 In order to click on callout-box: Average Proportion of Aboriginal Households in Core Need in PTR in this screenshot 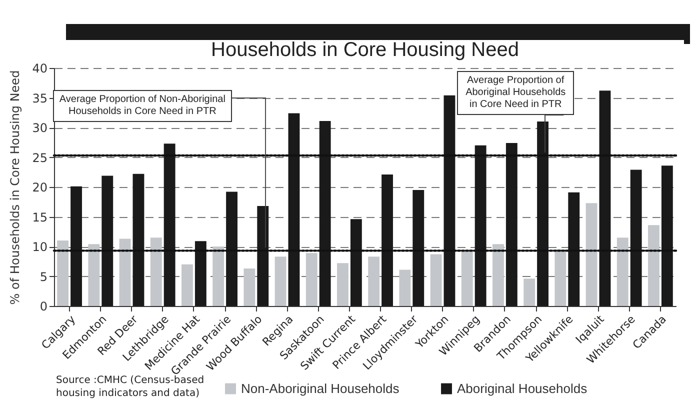, I will do `click(515, 93)`.